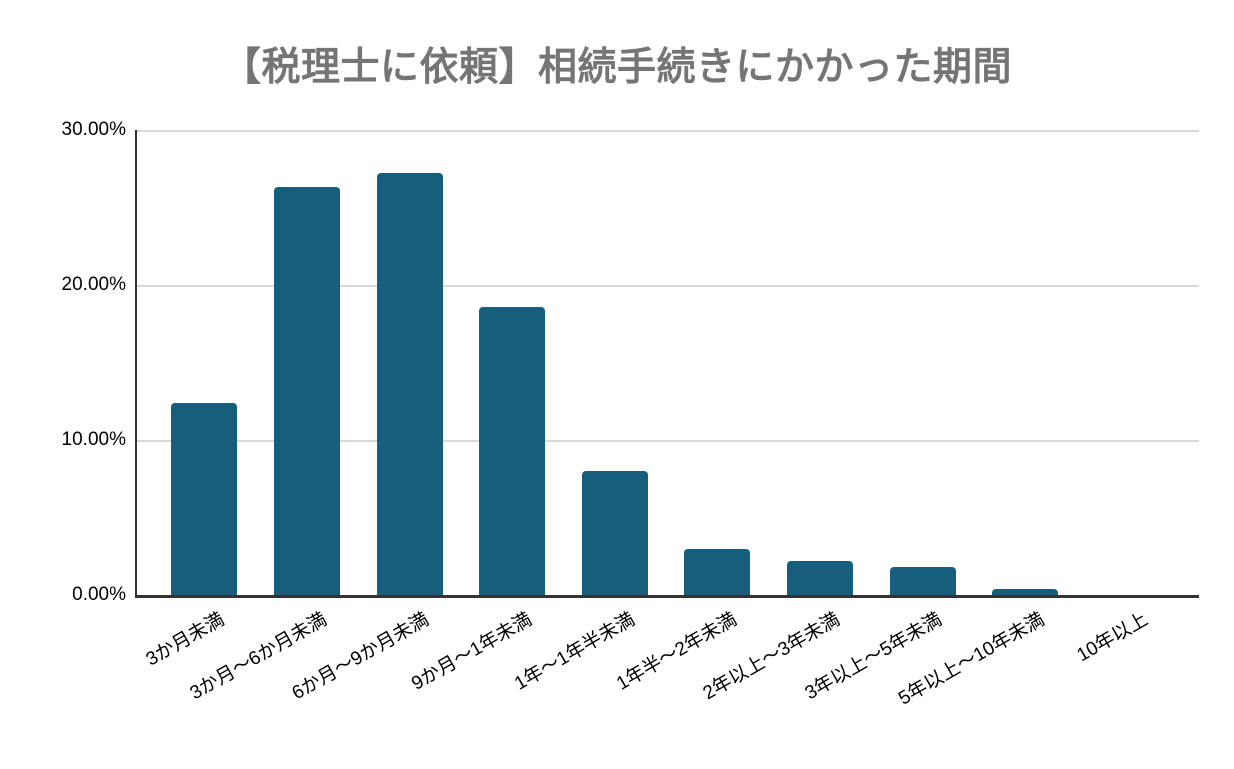 This screenshot has width=1234, height=769. Describe the element at coordinates (99, 594) in the screenshot. I see `y-axis-tick-label: 0.00%` at that location.